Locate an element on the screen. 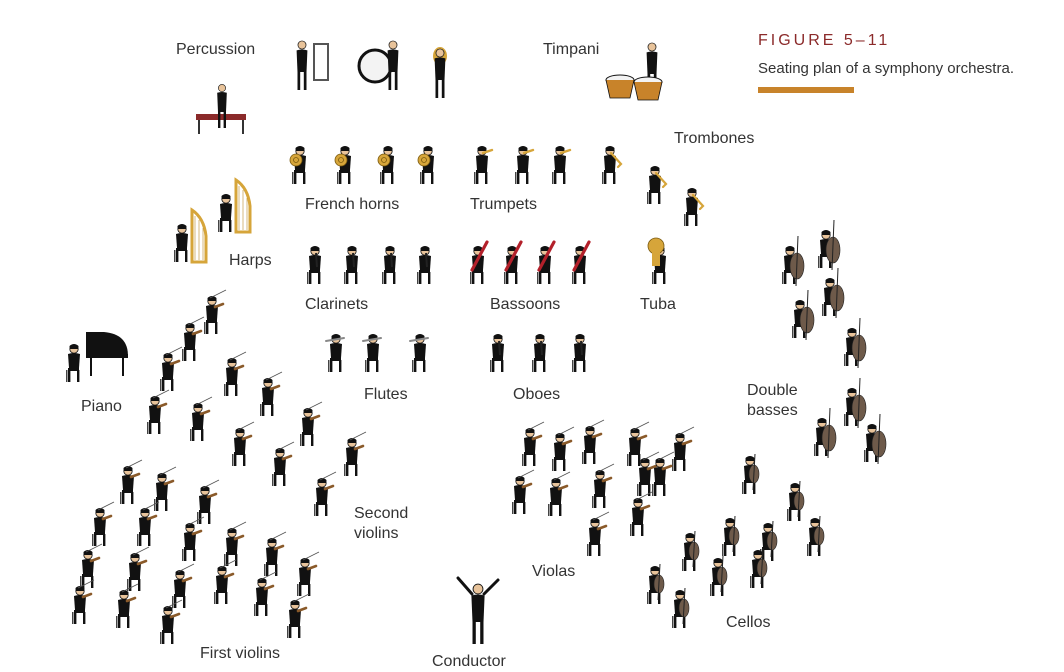 The image size is (1064, 672). label-bassoons: Bassoons is located at coordinates (525, 304).